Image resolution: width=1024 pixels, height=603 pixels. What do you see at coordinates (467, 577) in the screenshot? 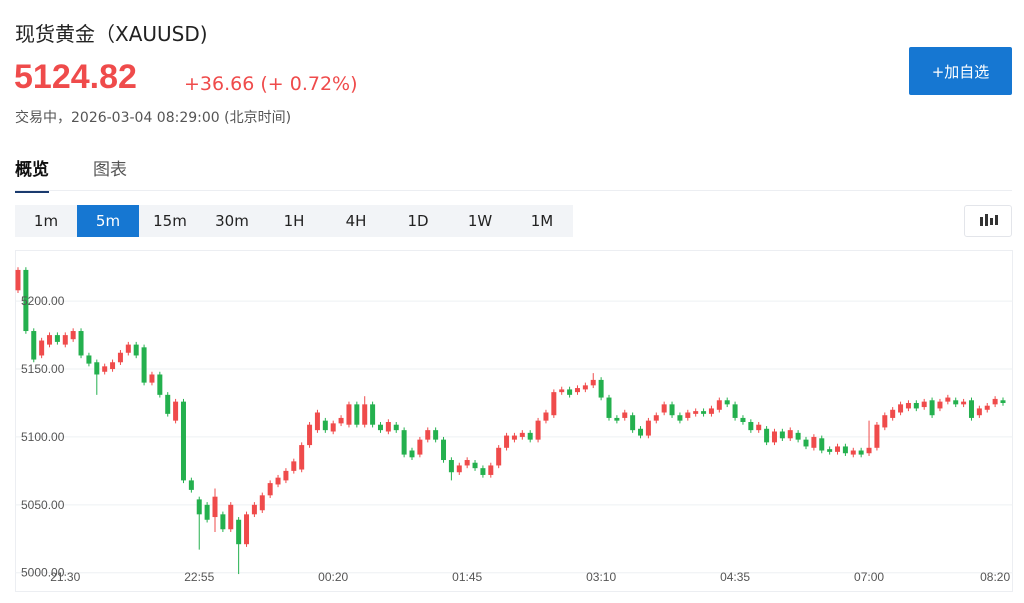
I see `x-tick-label: 01:45` at bounding box center [467, 577].